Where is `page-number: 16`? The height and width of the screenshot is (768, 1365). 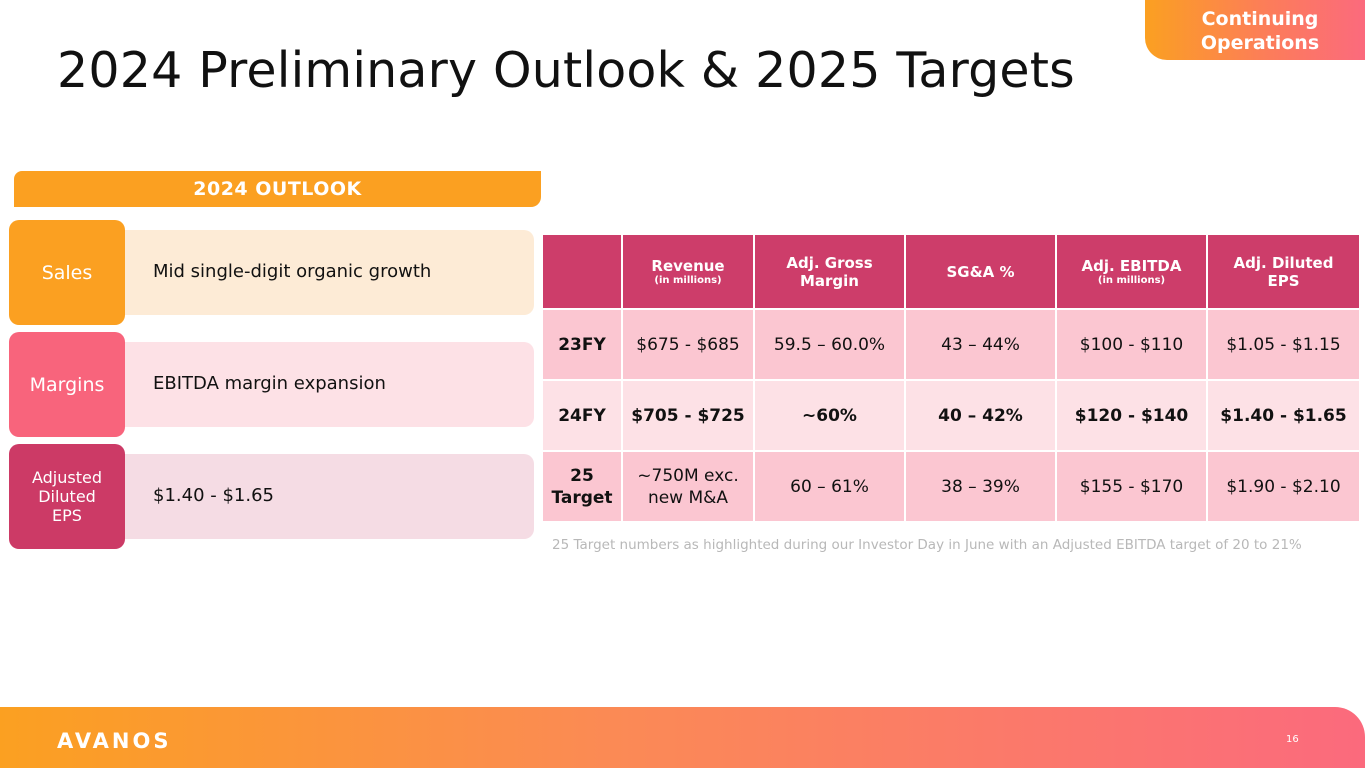 page-number: 16 is located at coordinates (1292, 739).